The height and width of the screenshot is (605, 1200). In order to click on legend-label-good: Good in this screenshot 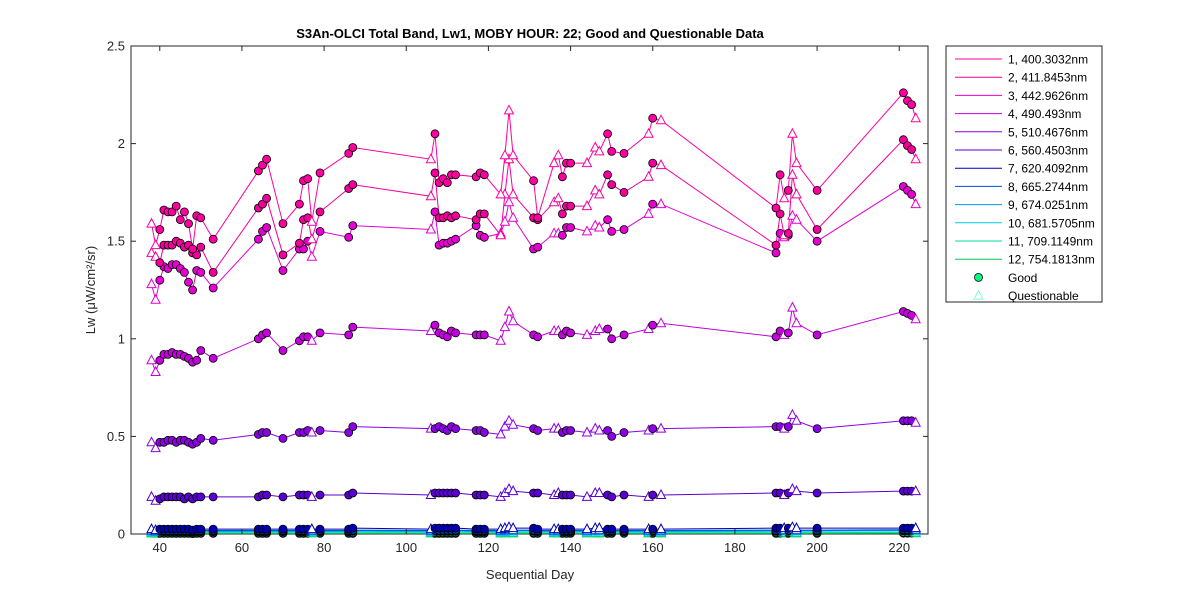, I will do `click(1022, 278)`.